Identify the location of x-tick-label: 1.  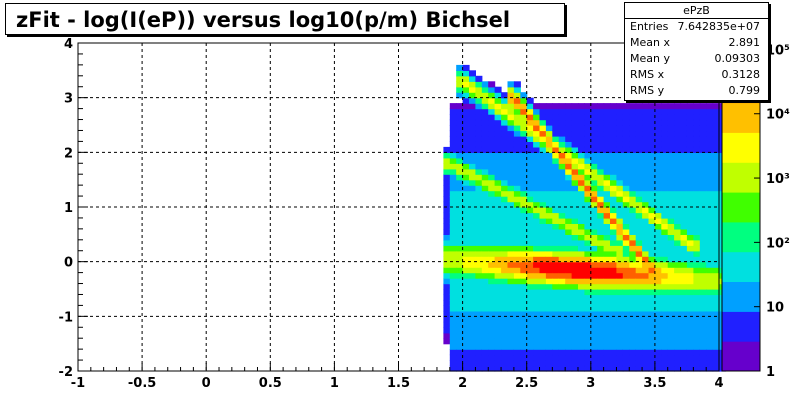
(334, 383).